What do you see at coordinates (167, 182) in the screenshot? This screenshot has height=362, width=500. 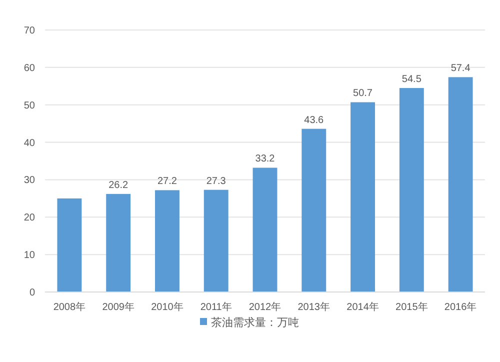 I see `data-label: 27.2` at bounding box center [167, 182].